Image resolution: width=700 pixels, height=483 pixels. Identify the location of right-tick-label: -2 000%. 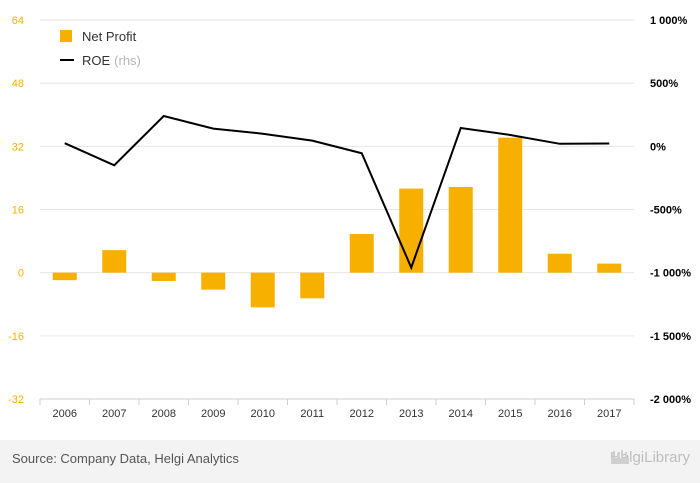
(670, 400).